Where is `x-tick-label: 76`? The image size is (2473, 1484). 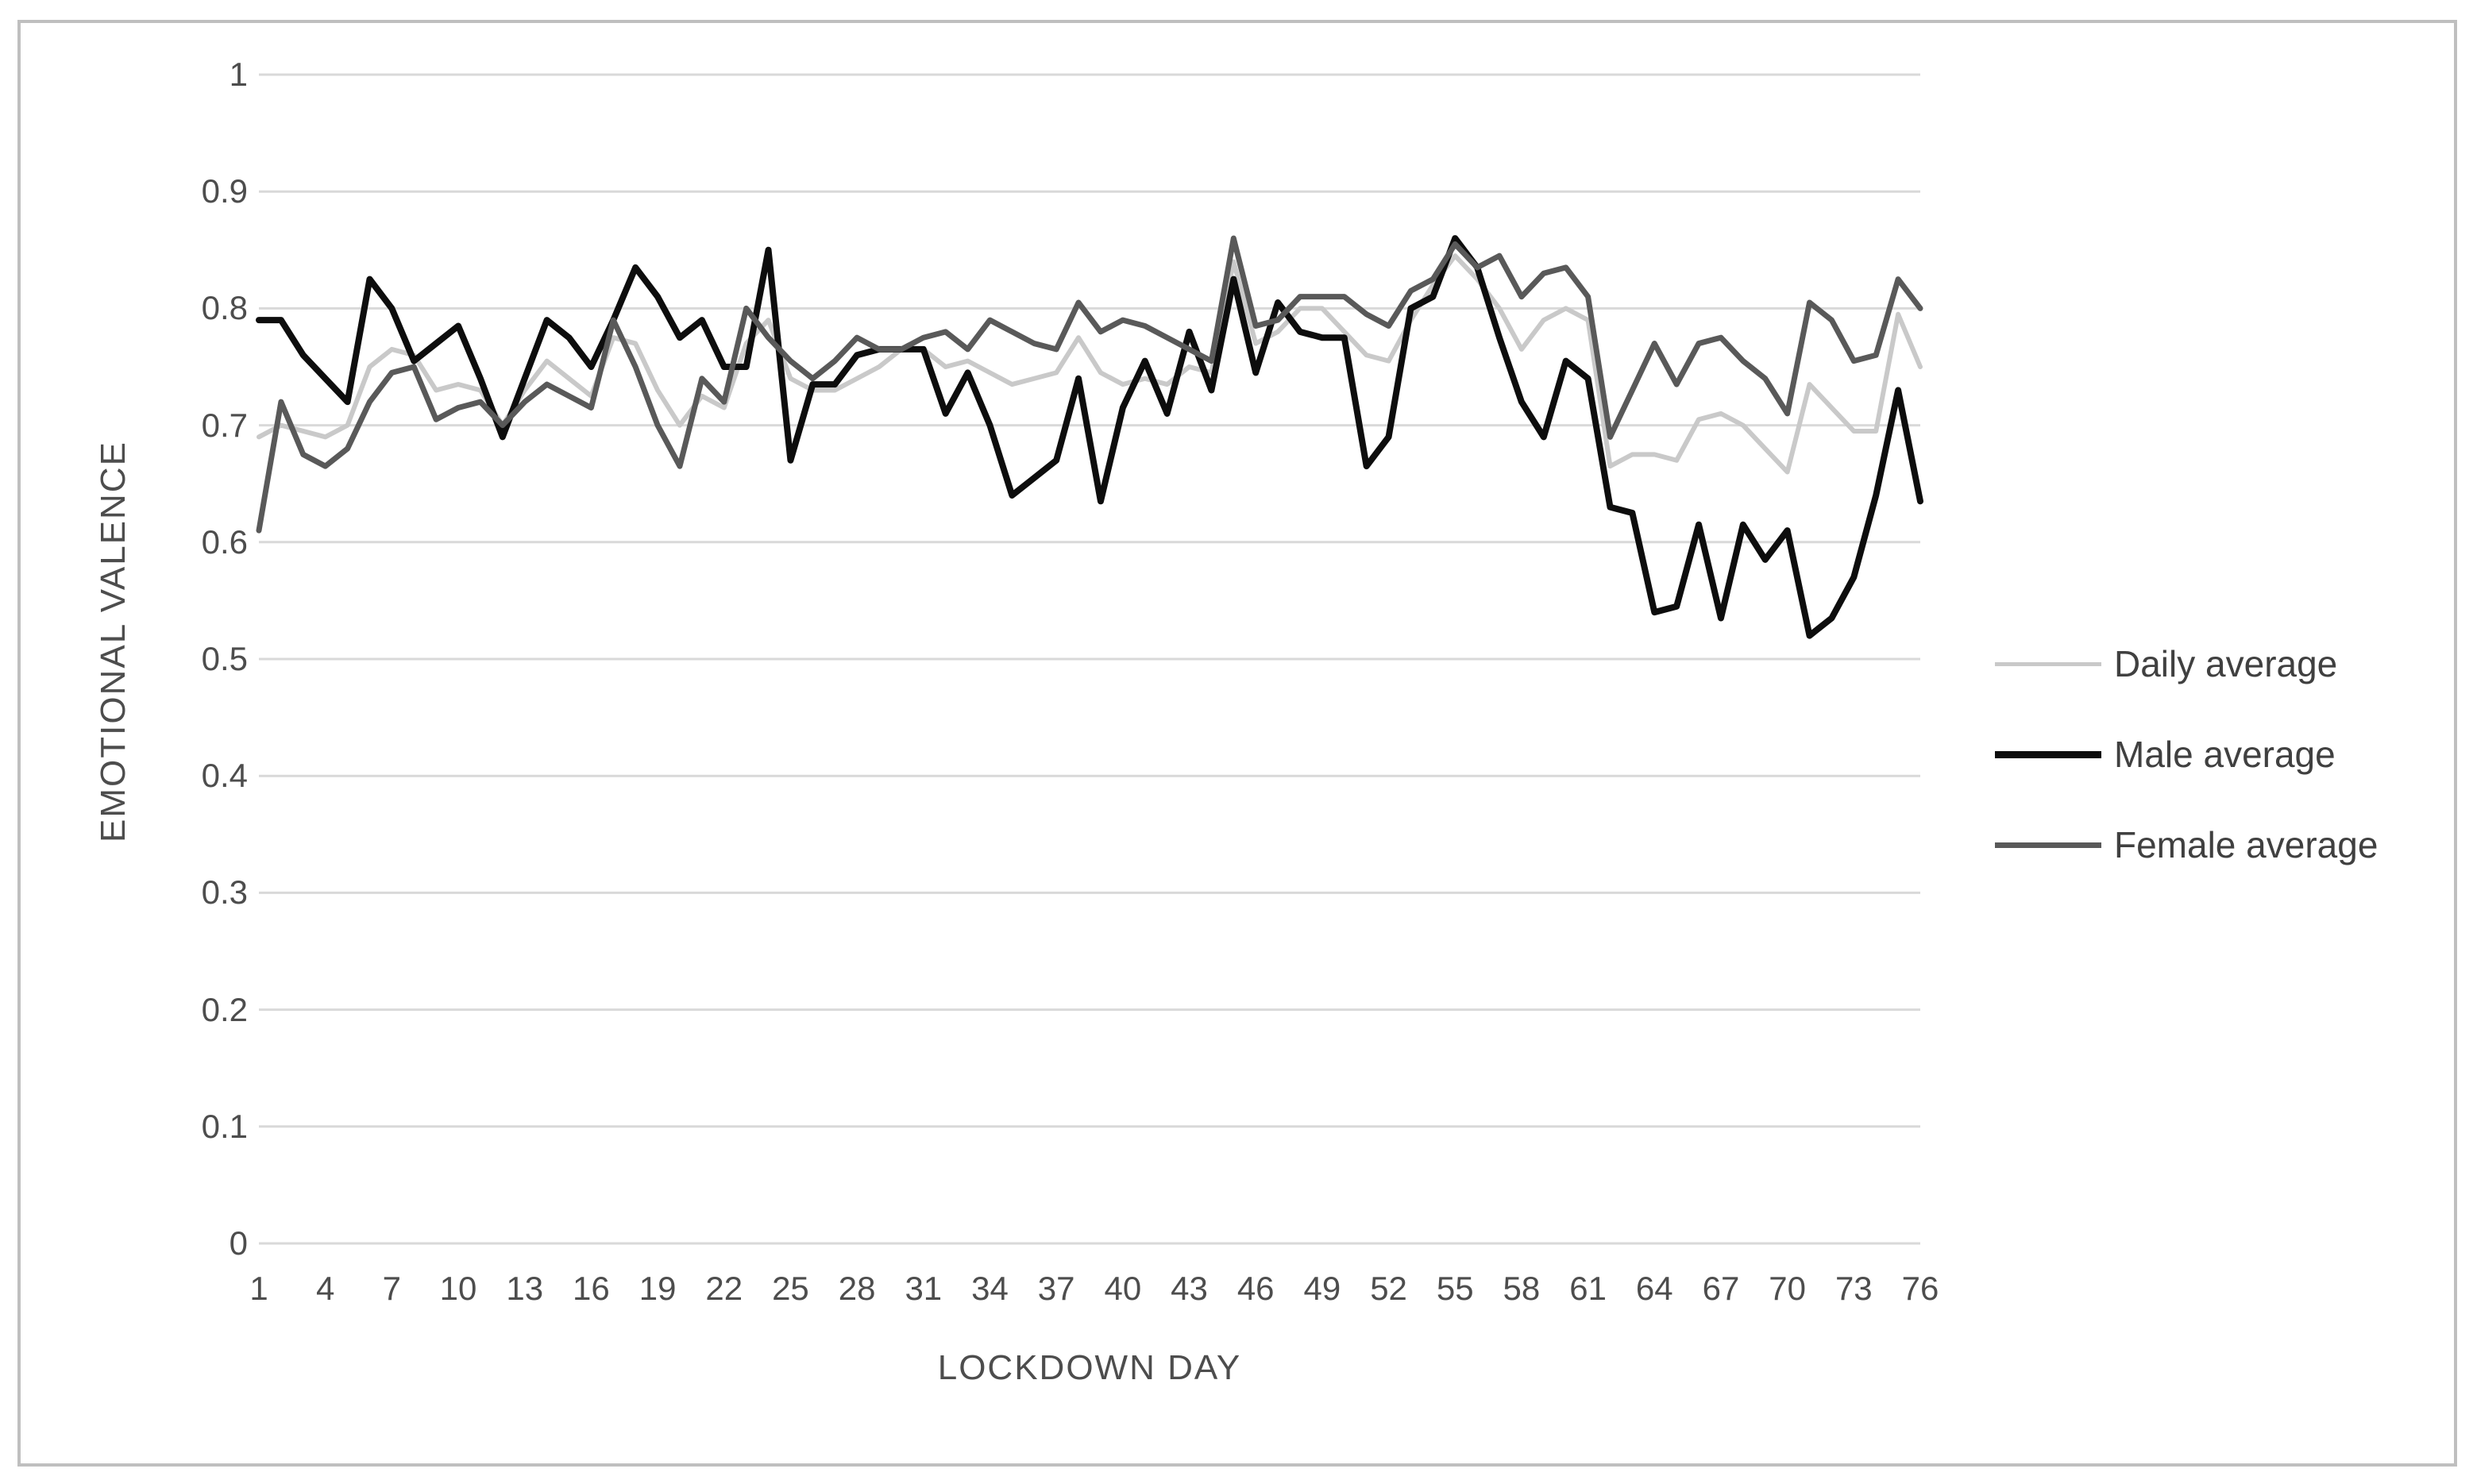
x-tick-label: 76 is located at coordinates (1920, 1289).